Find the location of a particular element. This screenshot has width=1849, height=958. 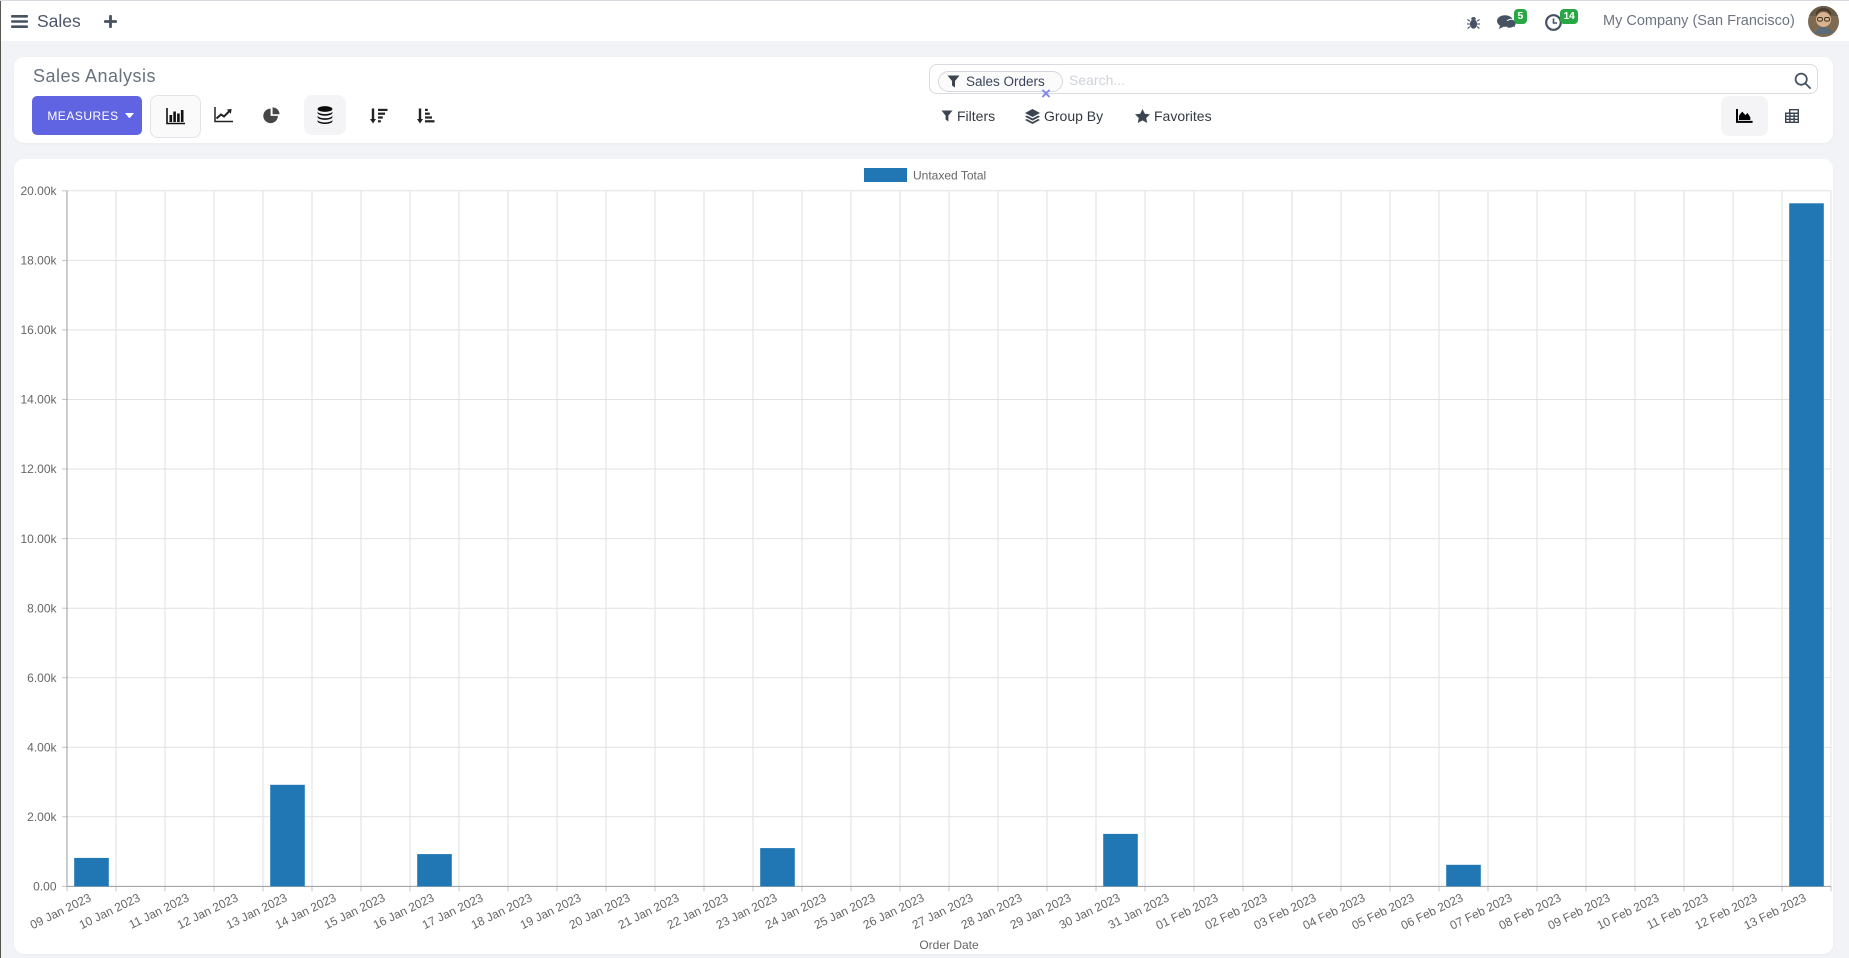

svg-text: Order Date is located at coordinates (949, 945).